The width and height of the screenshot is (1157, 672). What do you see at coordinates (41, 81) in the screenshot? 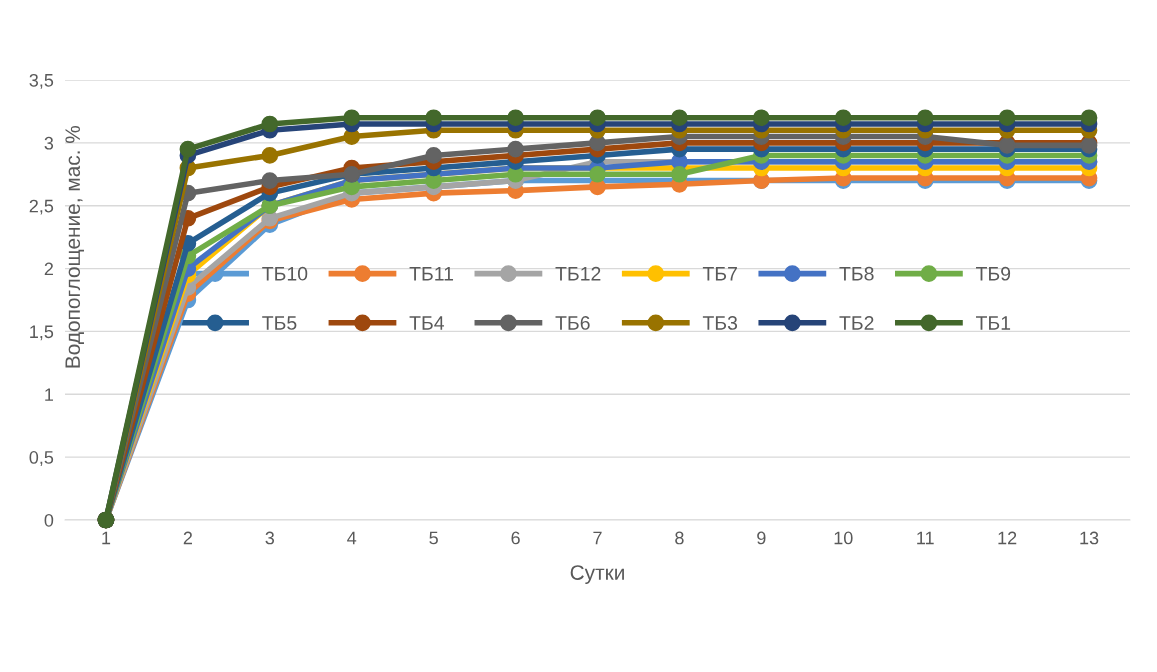
I see `y-tick-label: 3,5` at bounding box center [41, 81].